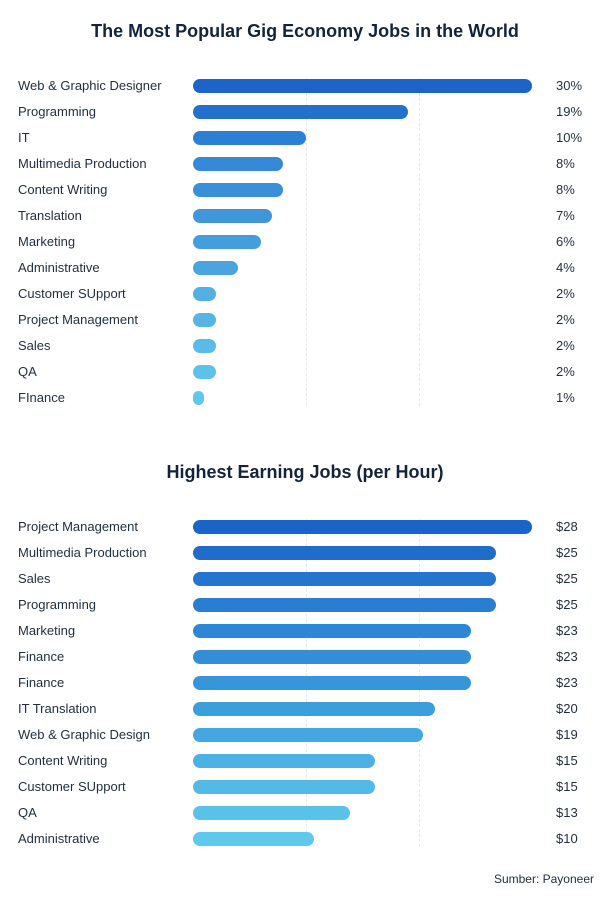 The image size is (610, 902). I want to click on bar-row: Sales 2%, so click(305, 346).